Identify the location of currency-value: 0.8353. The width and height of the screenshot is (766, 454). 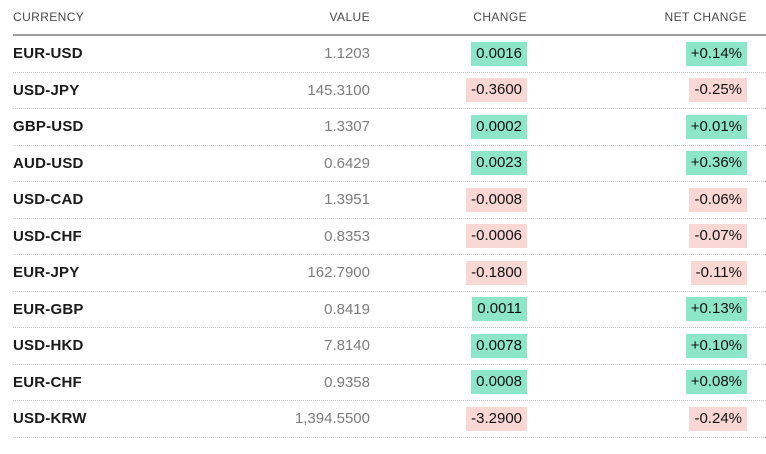
(347, 236).